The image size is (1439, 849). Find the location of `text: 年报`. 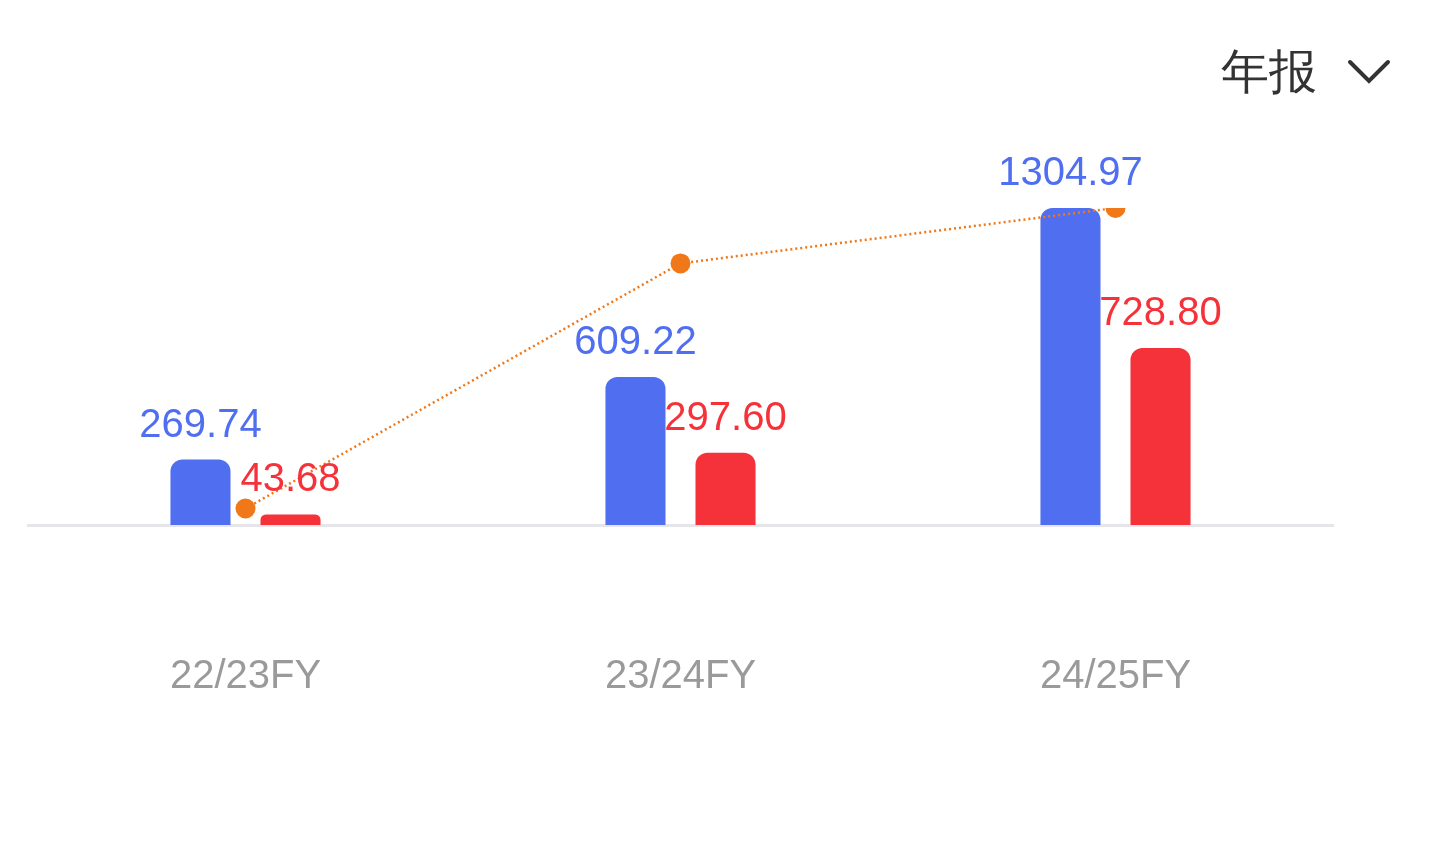

text: 年报 is located at coordinates (1269, 71).